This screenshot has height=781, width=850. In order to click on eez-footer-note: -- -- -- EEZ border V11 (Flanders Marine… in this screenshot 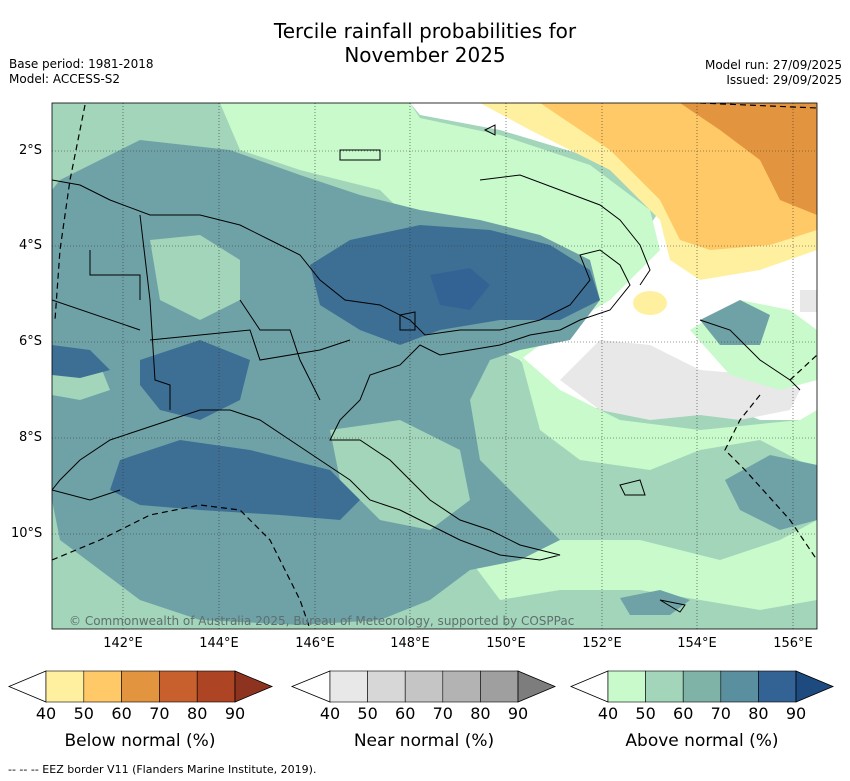, I will do `click(162, 769)`.